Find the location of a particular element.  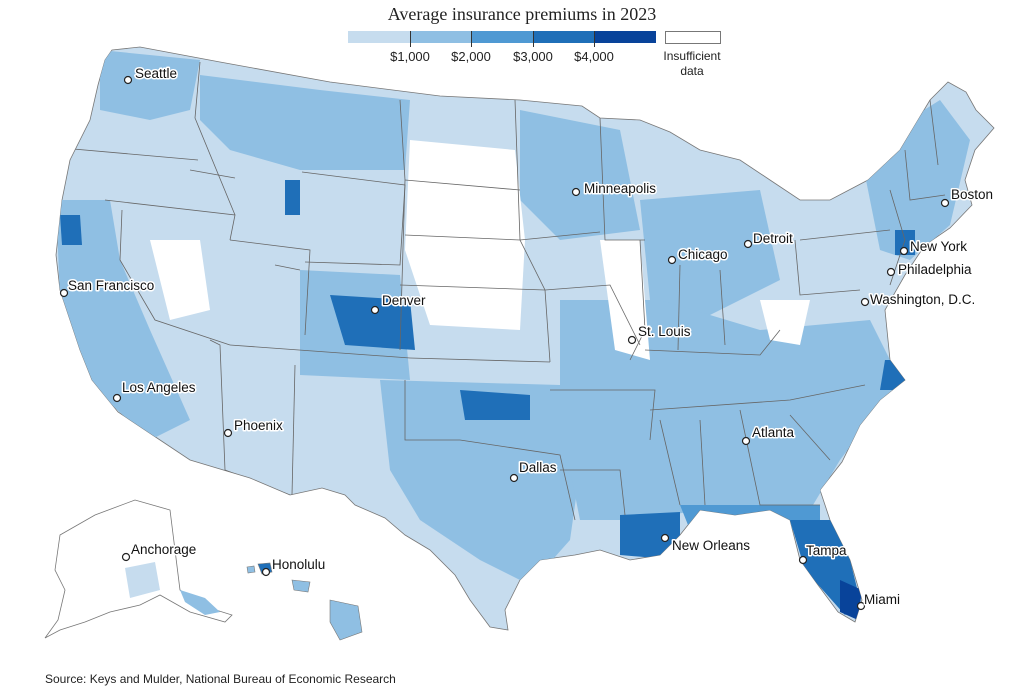

region-wyoming-high is located at coordinates (292, 197).